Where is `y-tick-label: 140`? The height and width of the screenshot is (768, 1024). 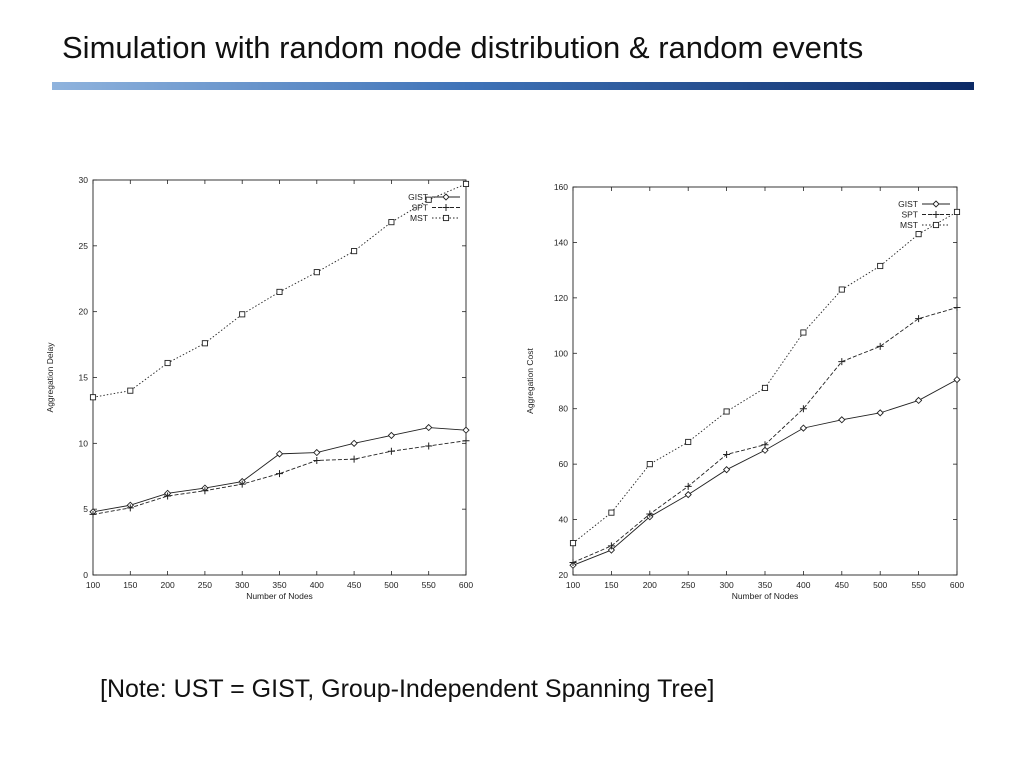
y-tick-label: 140 is located at coordinates (561, 242).